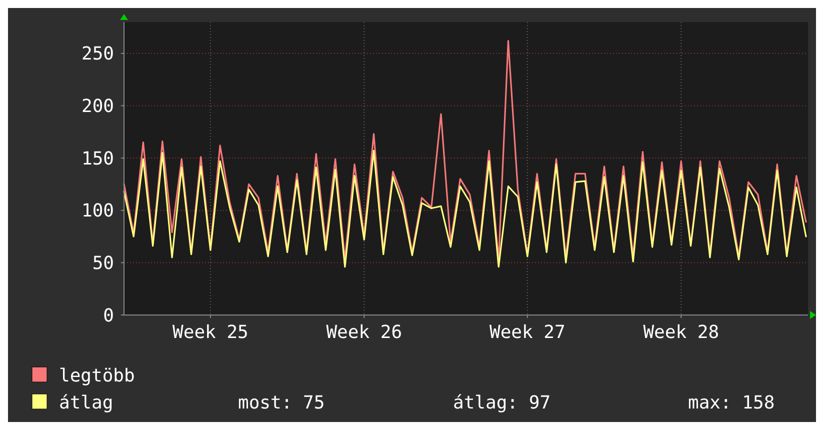 The width and height of the screenshot is (824, 430). What do you see at coordinates (731, 403) in the screenshot?
I see `text: max: 158` at bounding box center [731, 403].